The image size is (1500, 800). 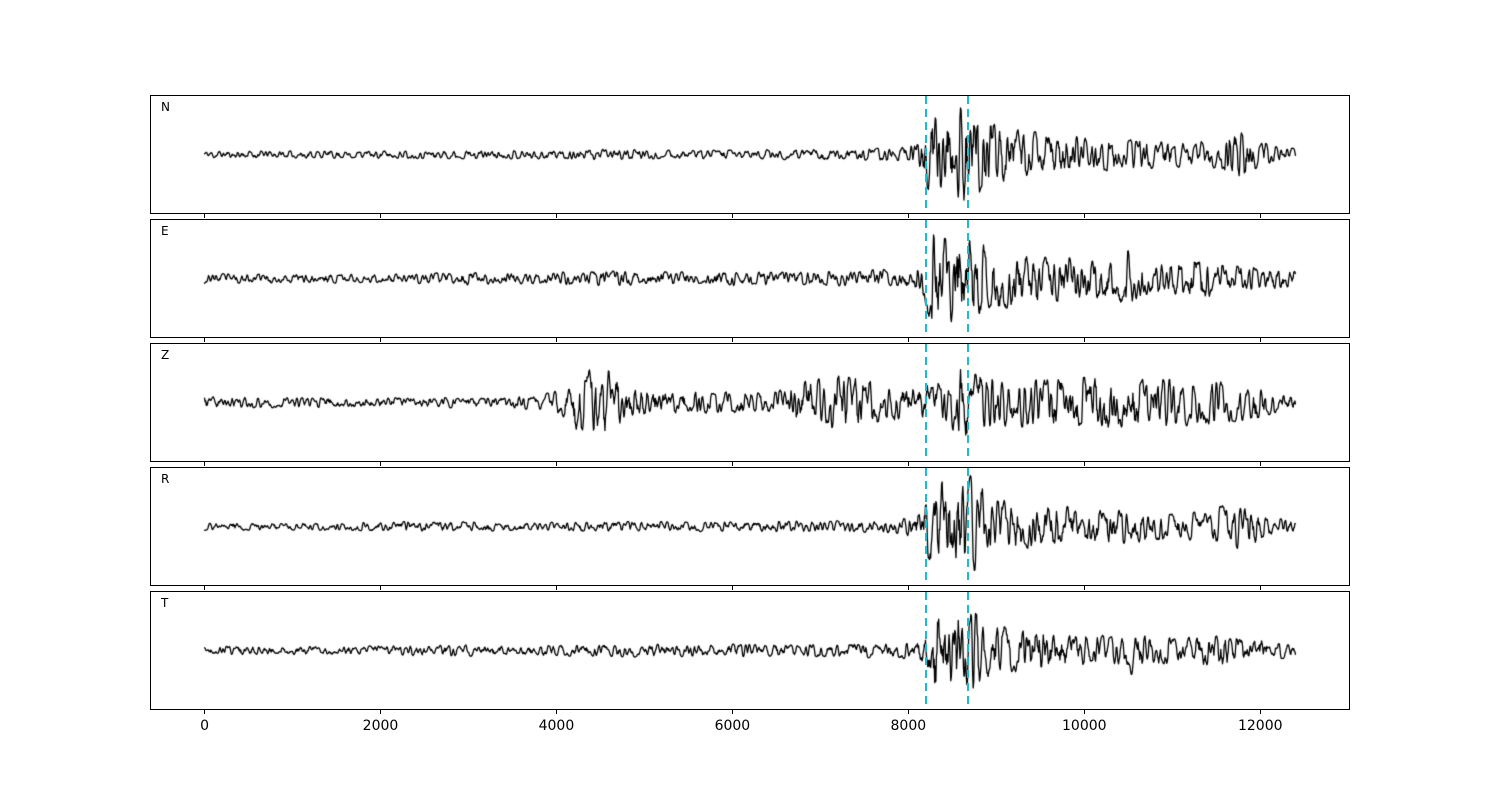 I want to click on waveform-panel-n: N, so click(x=750, y=154).